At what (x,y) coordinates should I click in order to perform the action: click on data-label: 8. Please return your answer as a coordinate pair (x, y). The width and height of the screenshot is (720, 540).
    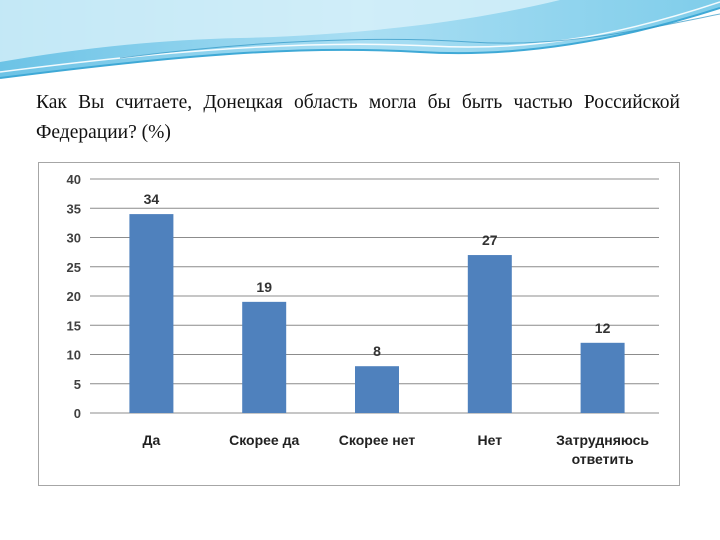
    Looking at the image, I should click on (377, 351).